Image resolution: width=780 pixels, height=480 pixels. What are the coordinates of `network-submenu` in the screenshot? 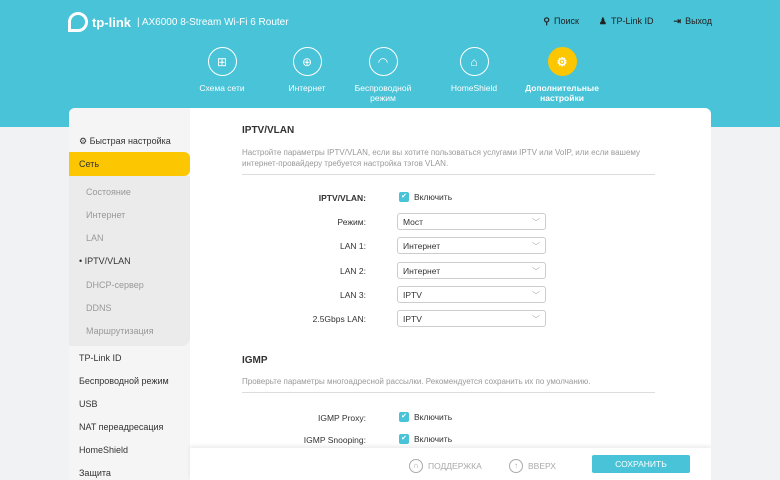 It's located at (129, 261).